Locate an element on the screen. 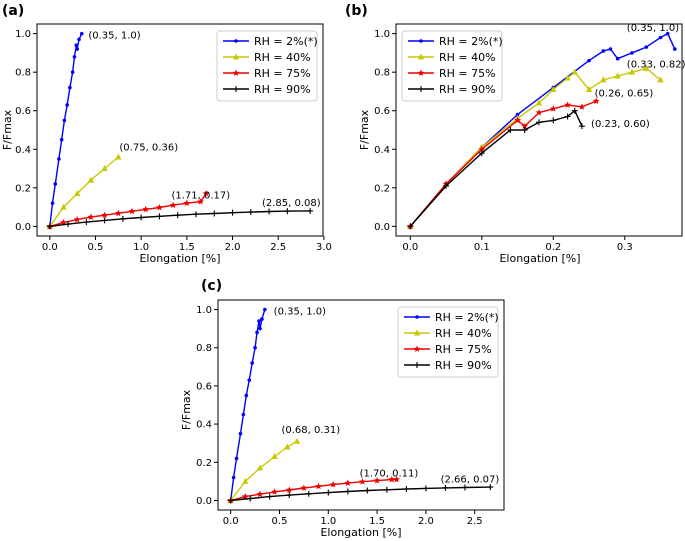  x-axis-label-a: Elongation [%] is located at coordinates (179, 258).